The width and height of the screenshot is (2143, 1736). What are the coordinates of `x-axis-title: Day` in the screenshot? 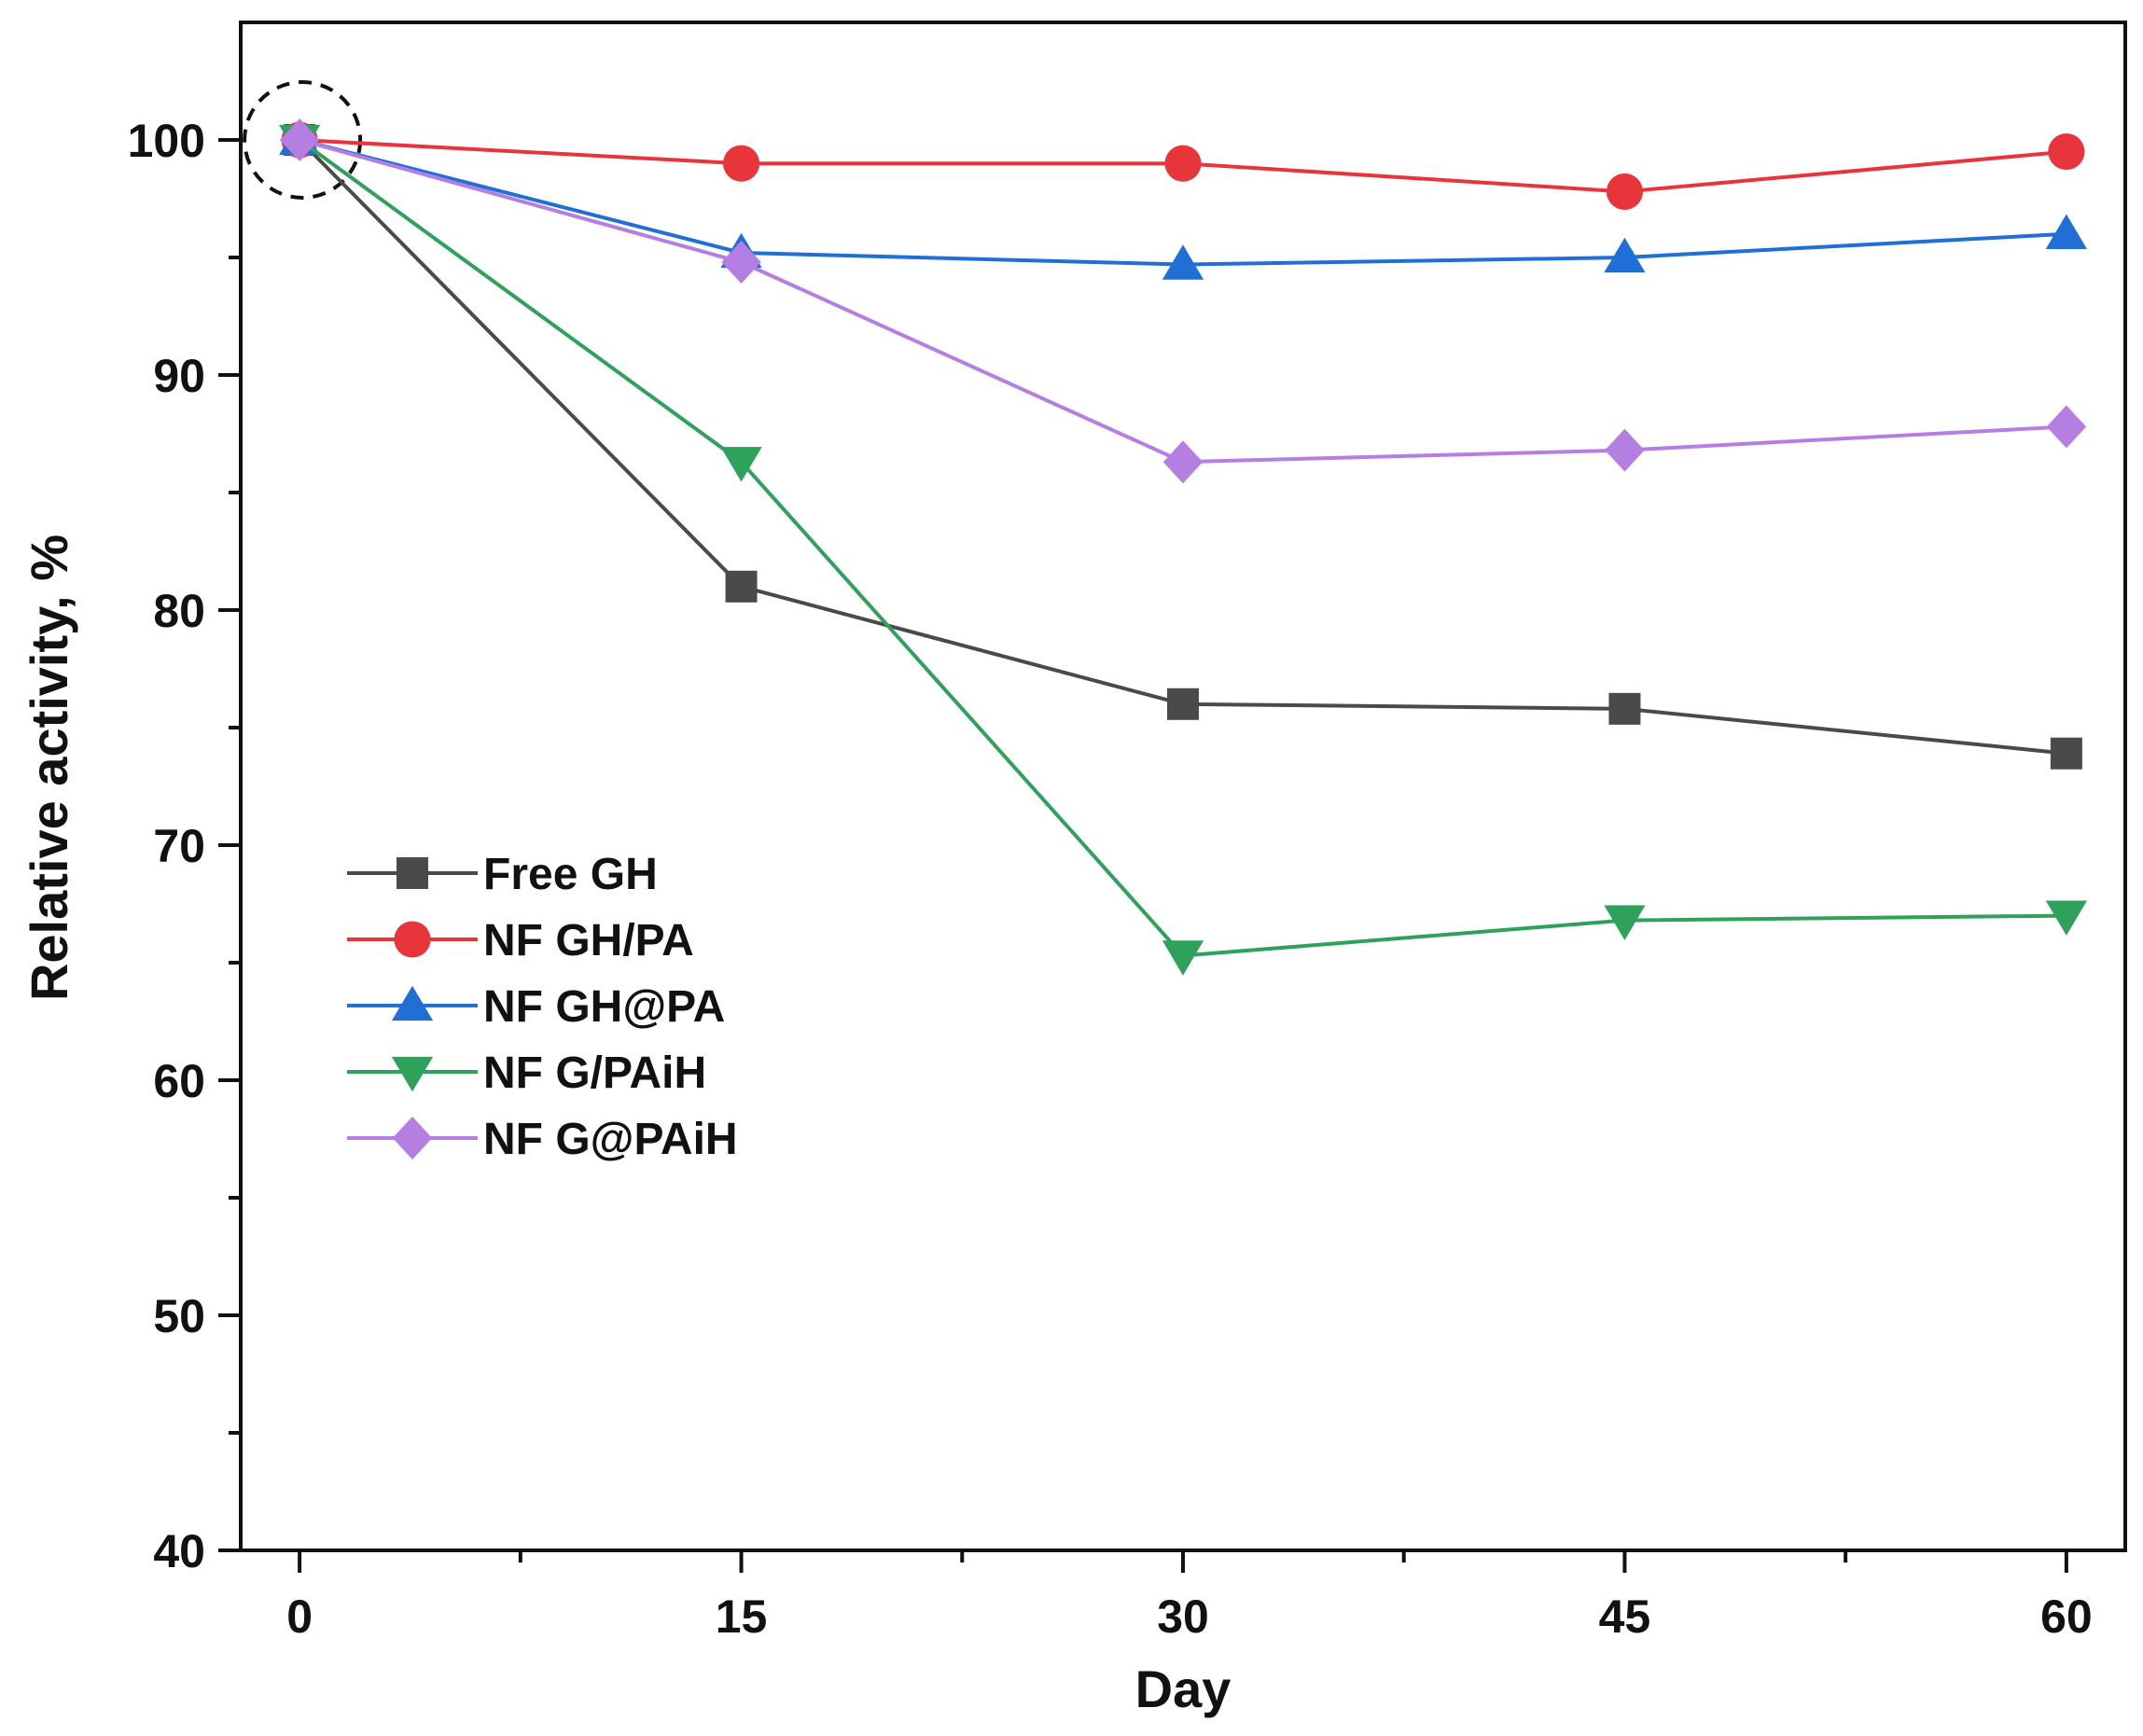 It's located at (1183, 1689).